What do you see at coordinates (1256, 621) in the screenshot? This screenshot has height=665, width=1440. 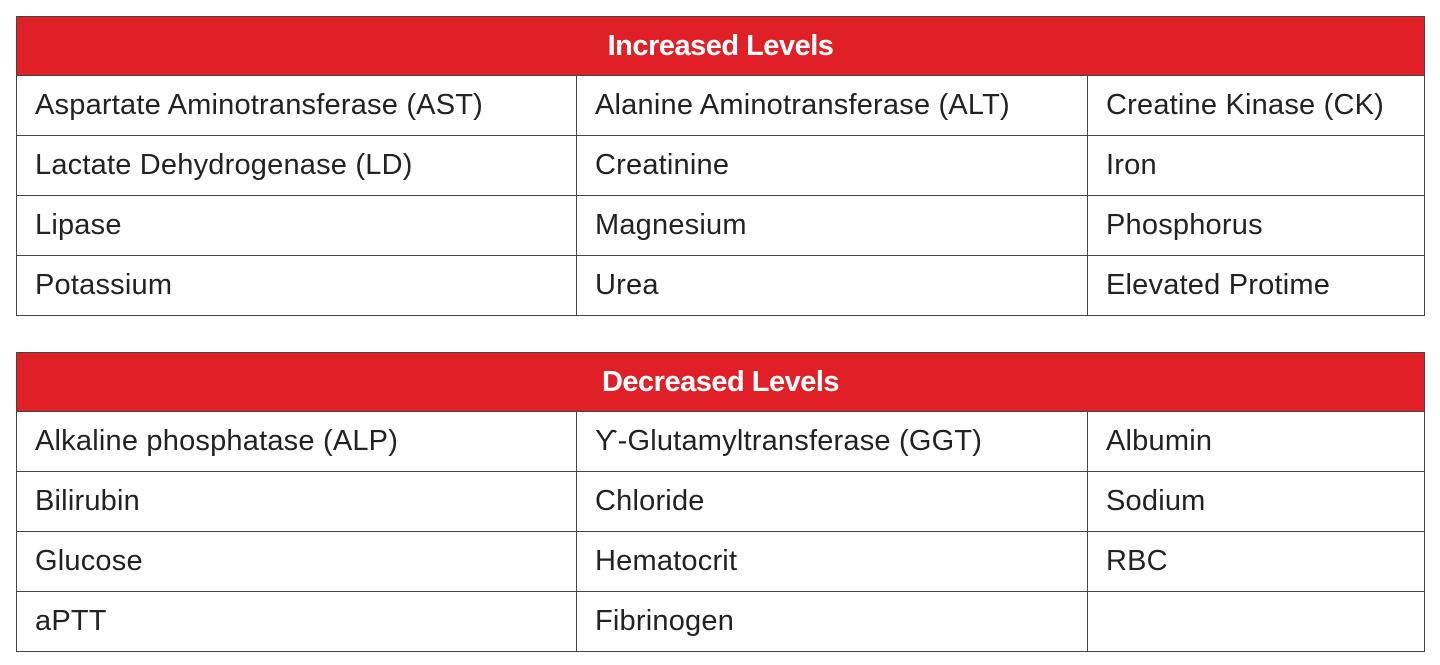 I see `table-cell` at bounding box center [1256, 621].